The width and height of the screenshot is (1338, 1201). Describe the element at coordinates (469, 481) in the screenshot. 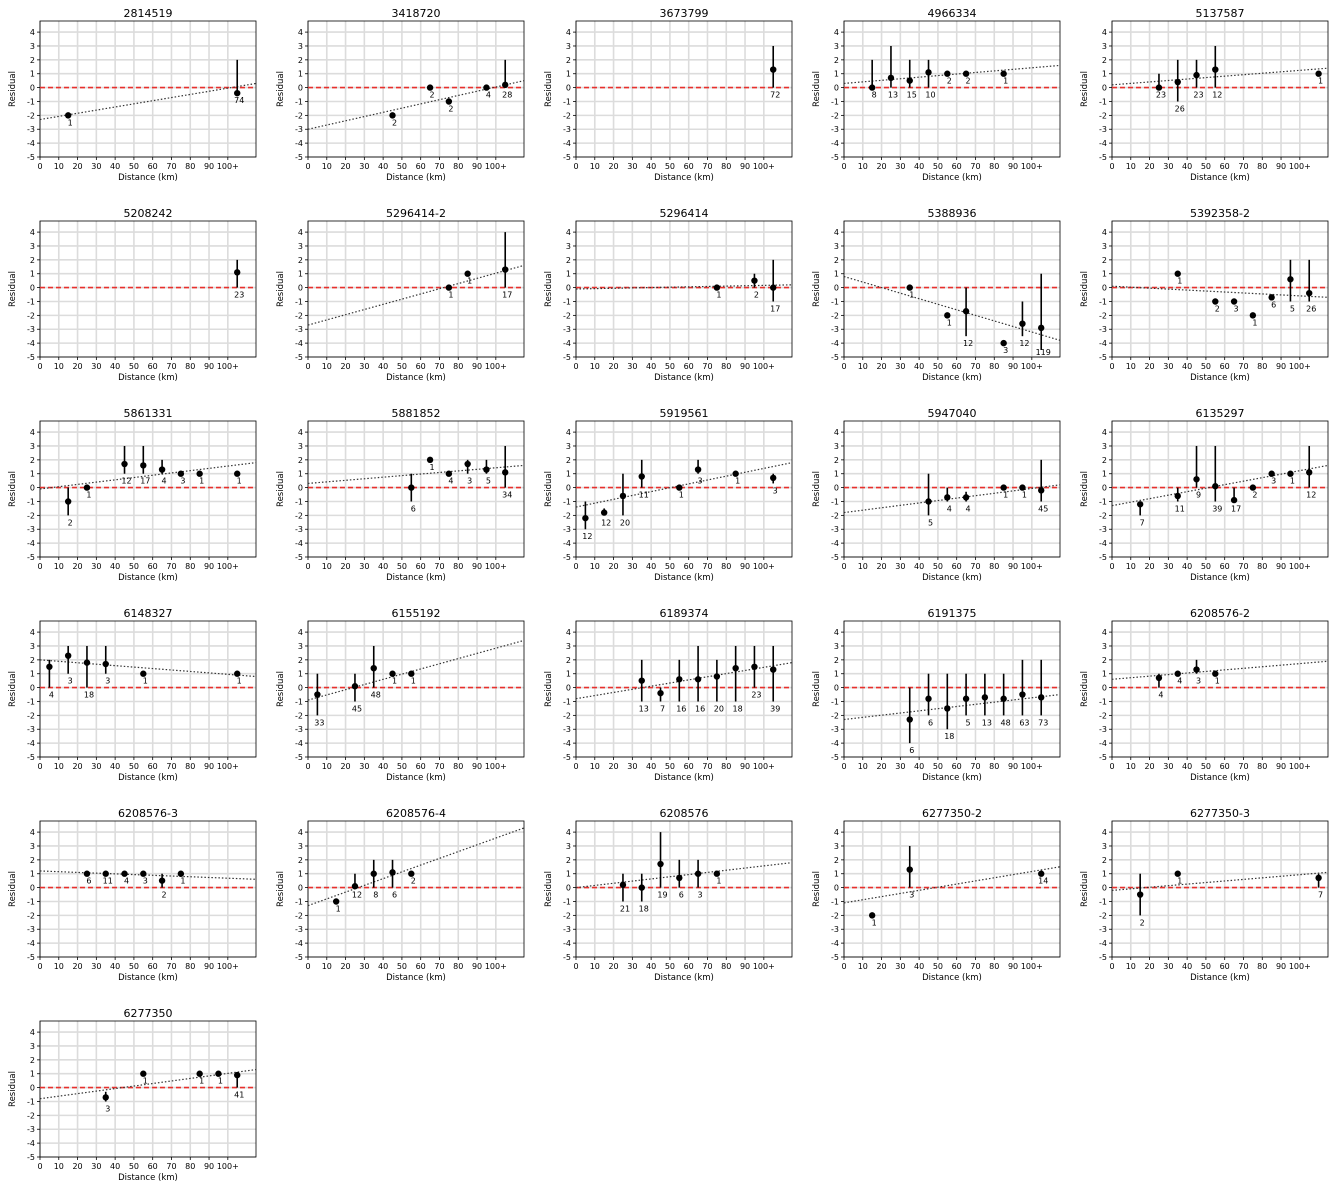

I see `point-count-label: 3` at that location.